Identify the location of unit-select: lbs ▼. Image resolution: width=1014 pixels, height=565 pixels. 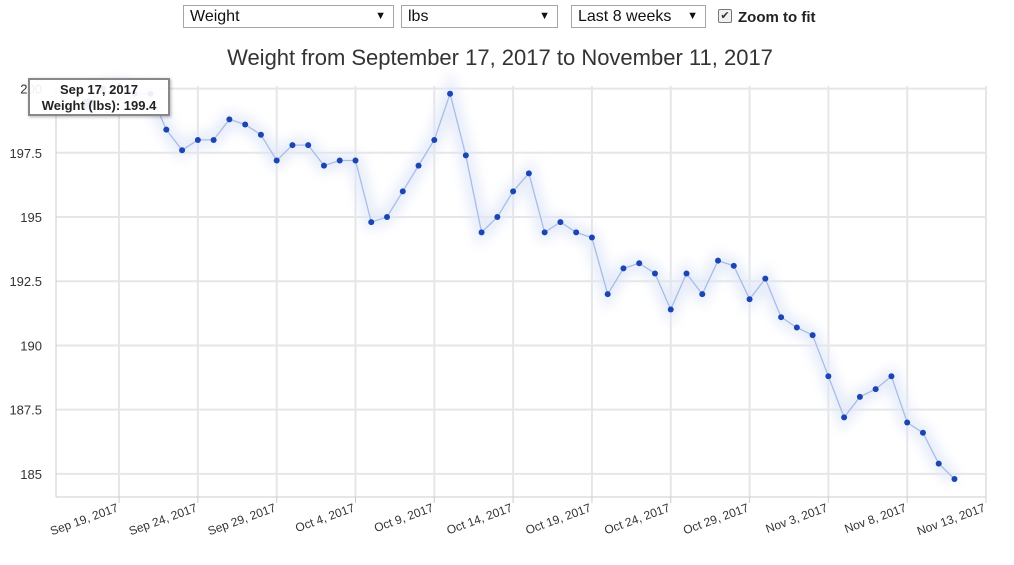
(479, 16).